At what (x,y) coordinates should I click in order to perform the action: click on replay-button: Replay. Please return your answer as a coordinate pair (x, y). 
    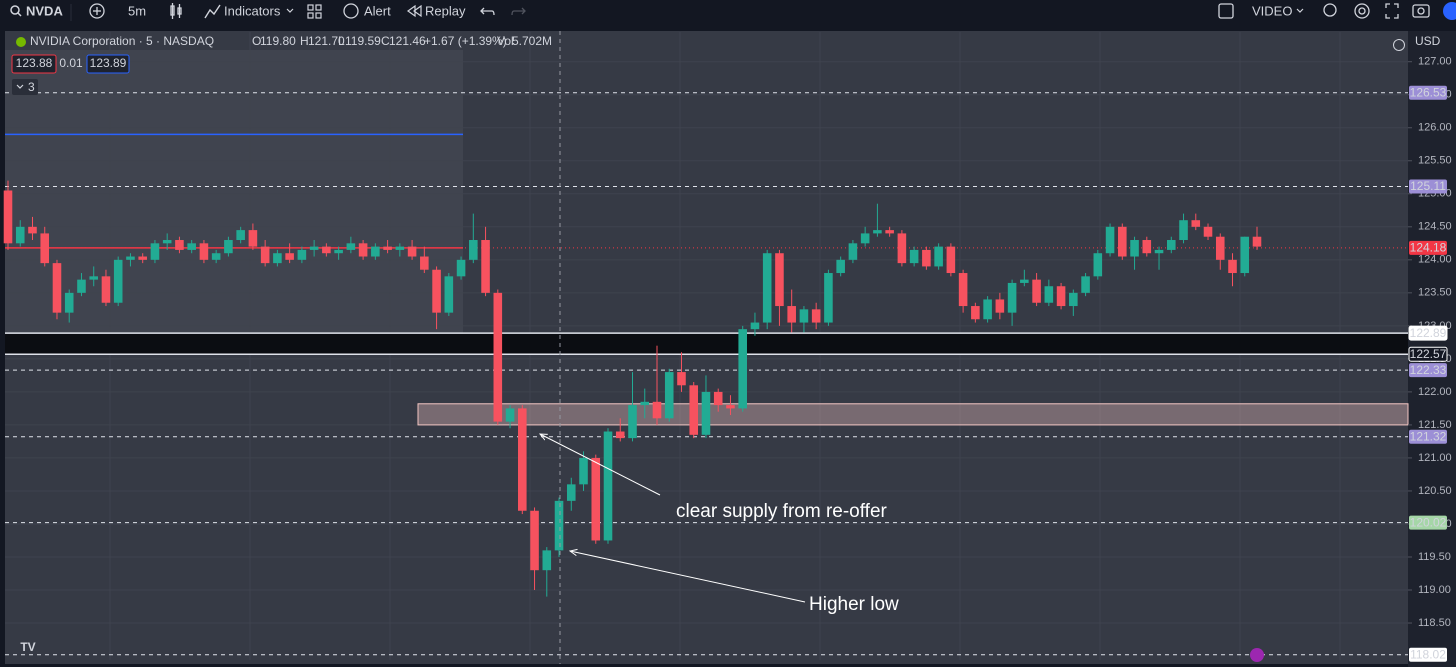
    Looking at the image, I should click on (436, 10).